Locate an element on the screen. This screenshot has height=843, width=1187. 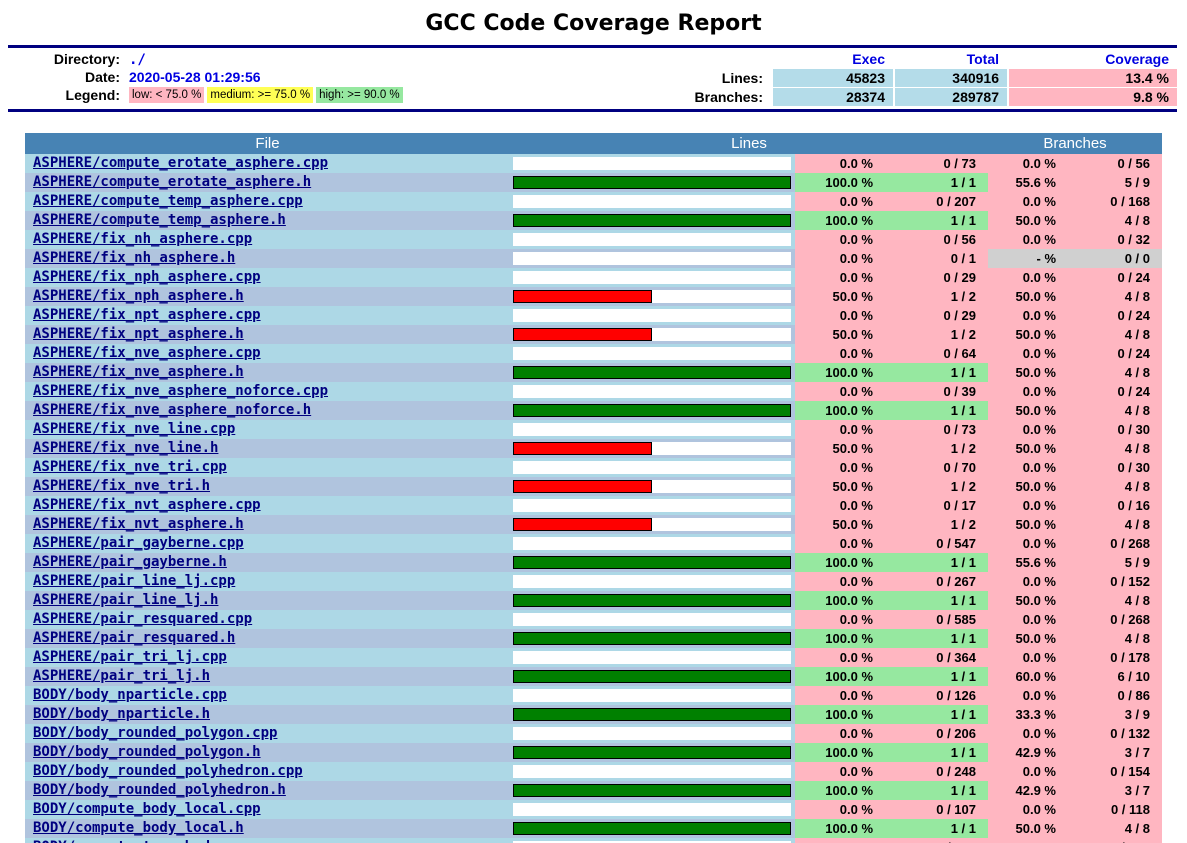
file-cell: ASPHERE/fix_nve_tri.cpp is located at coordinates (267, 467).